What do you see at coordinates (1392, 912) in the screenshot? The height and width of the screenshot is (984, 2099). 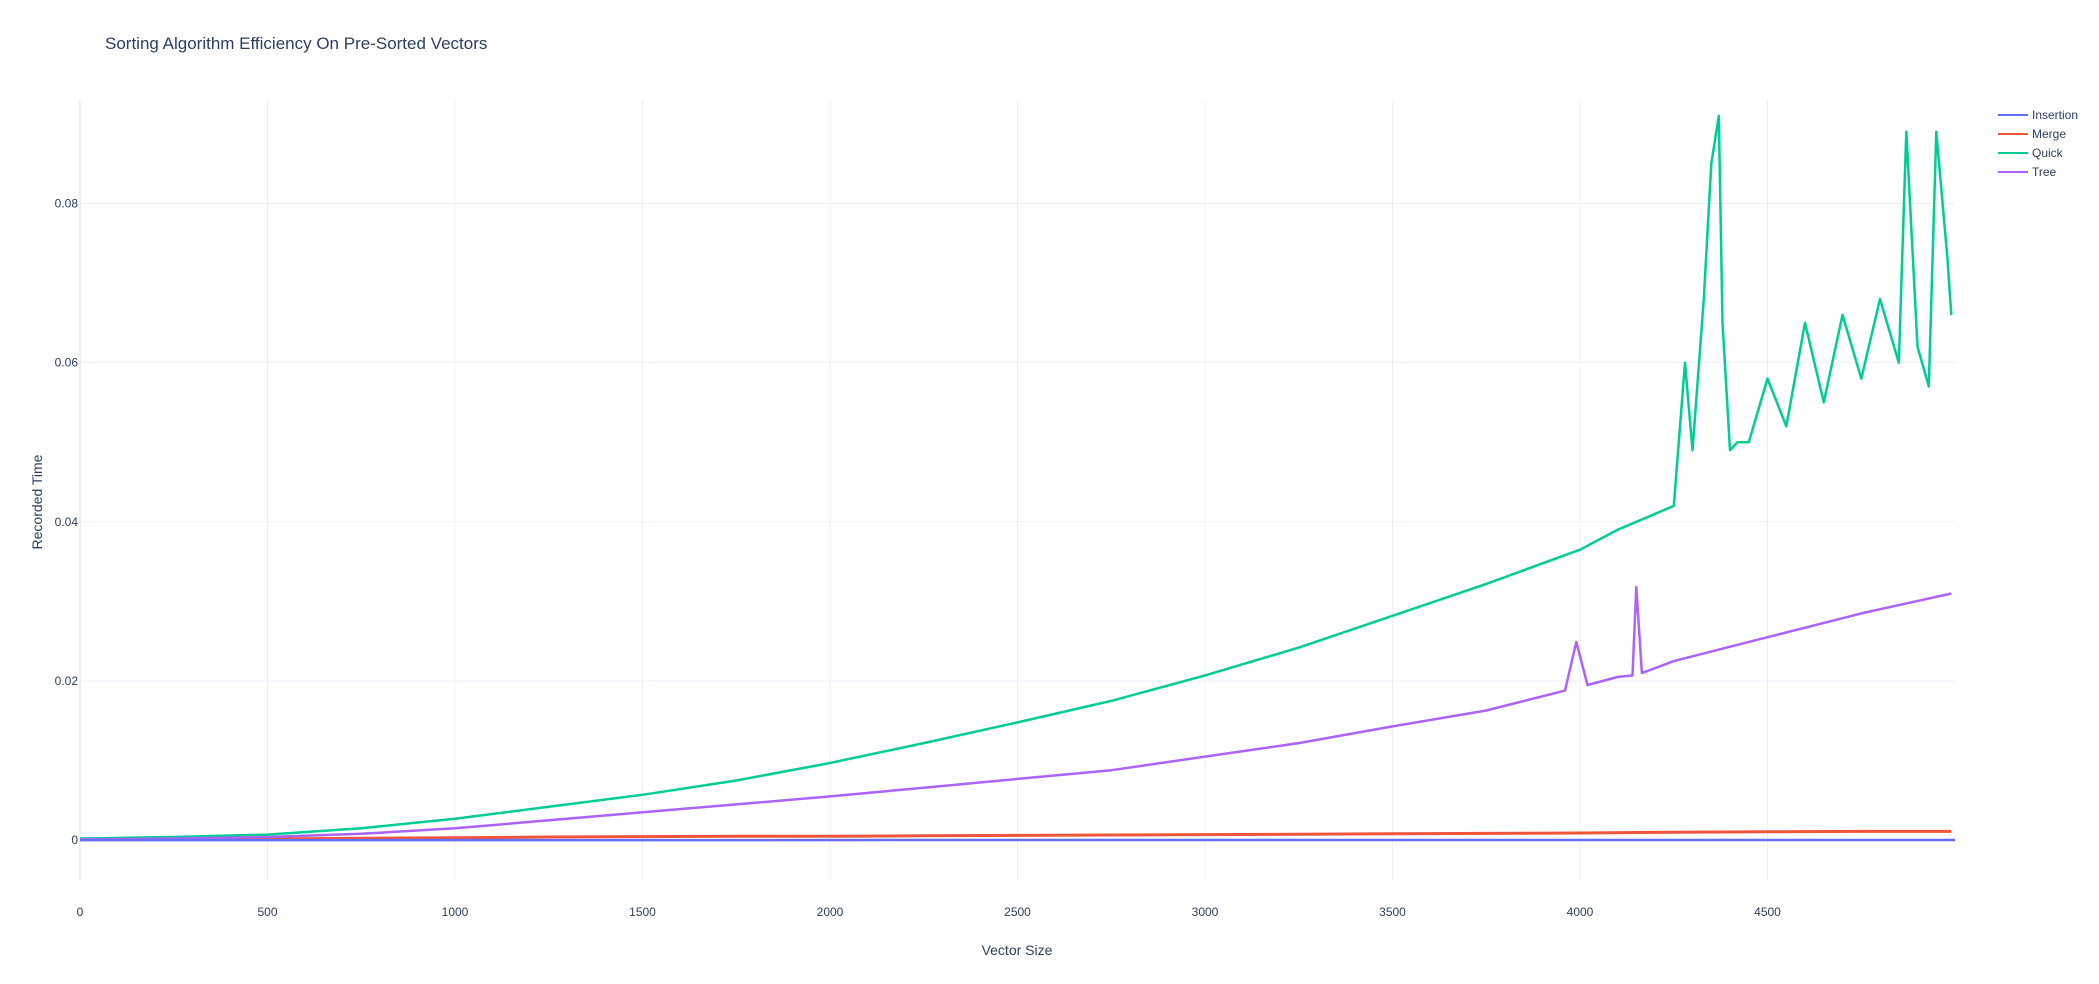 I see `x-tick-label: 3500` at bounding box center [1392, 912].